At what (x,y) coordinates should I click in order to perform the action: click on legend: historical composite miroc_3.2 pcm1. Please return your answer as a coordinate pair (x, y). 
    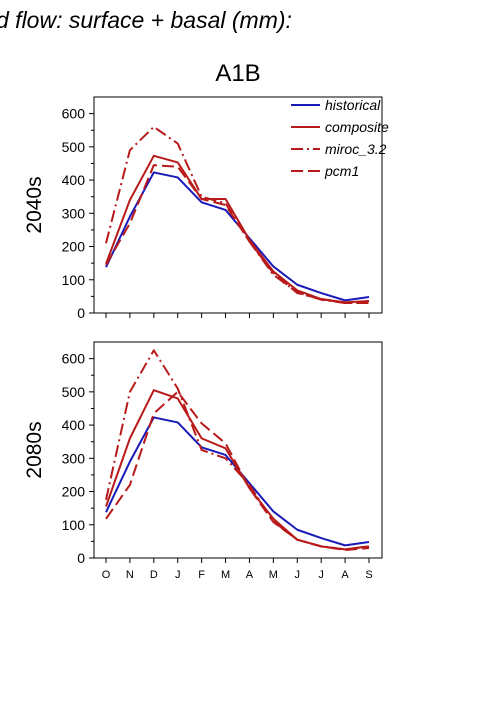
    Looking at the image, I should click on (340, 138).